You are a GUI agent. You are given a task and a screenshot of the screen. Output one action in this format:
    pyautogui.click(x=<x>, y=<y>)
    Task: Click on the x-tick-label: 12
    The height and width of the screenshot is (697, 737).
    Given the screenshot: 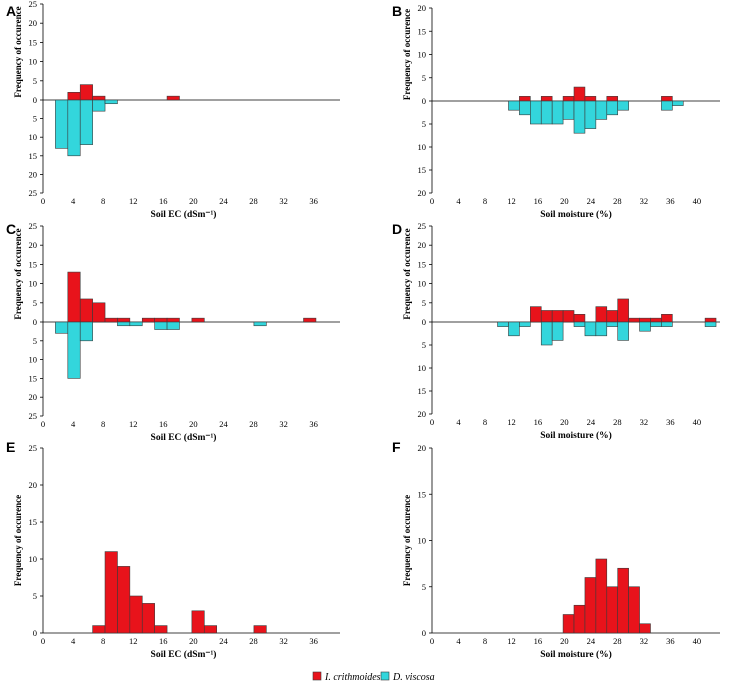 What is the action you would take?
    pyautogui.click(x=133, y=201)
    